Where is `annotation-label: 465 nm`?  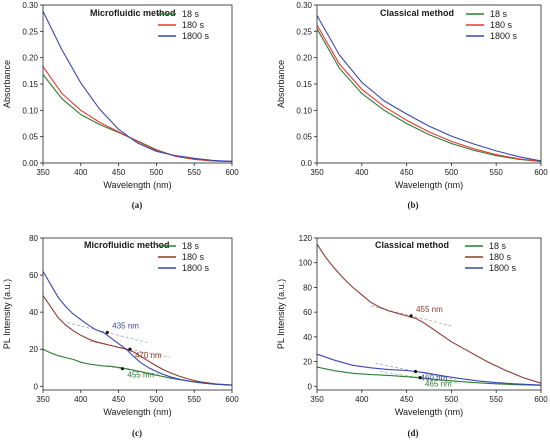
annotation-label: 465 nm is located at coordinates (438, 384).